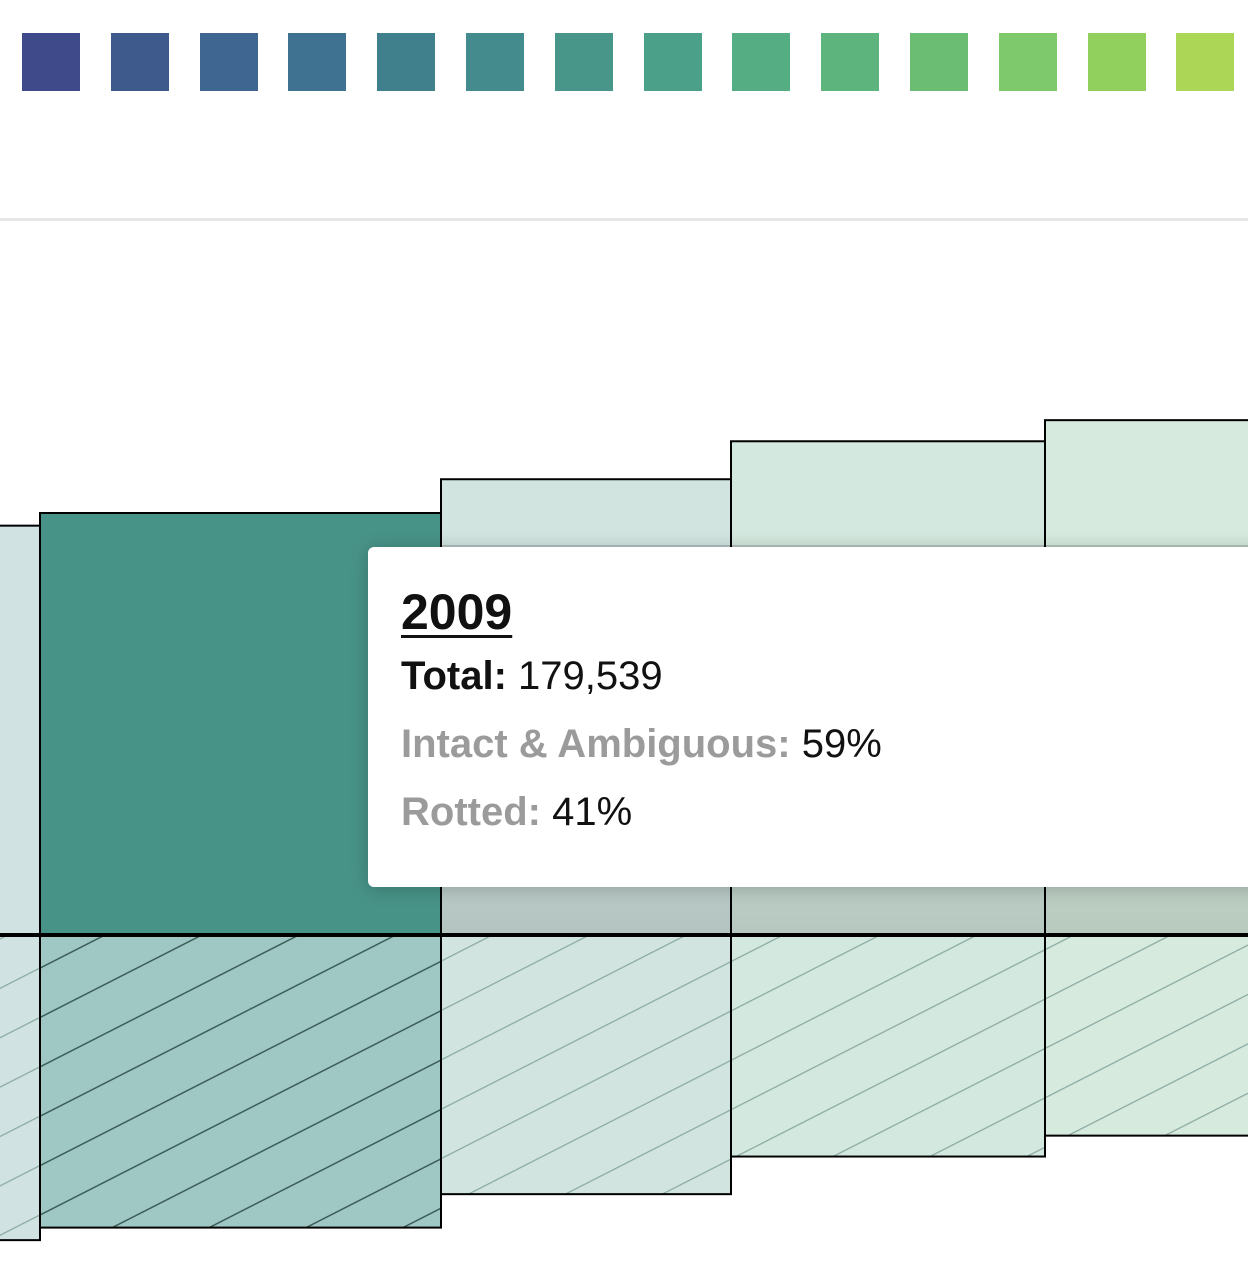 This screenshot has height=1272, width=1248. I want to click on tooltip-rotted-label: Rotted:, so click(471, 812).